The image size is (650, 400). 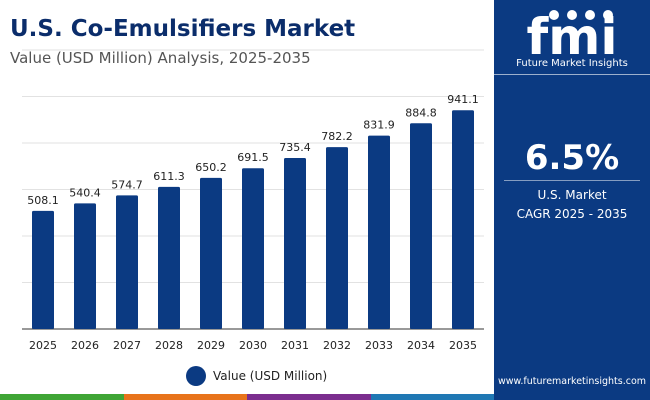 What do you see at coordinates (169, 345) in the screenshot?
I see `x-tick-2028: 2028` at bounding box center [169, 345].